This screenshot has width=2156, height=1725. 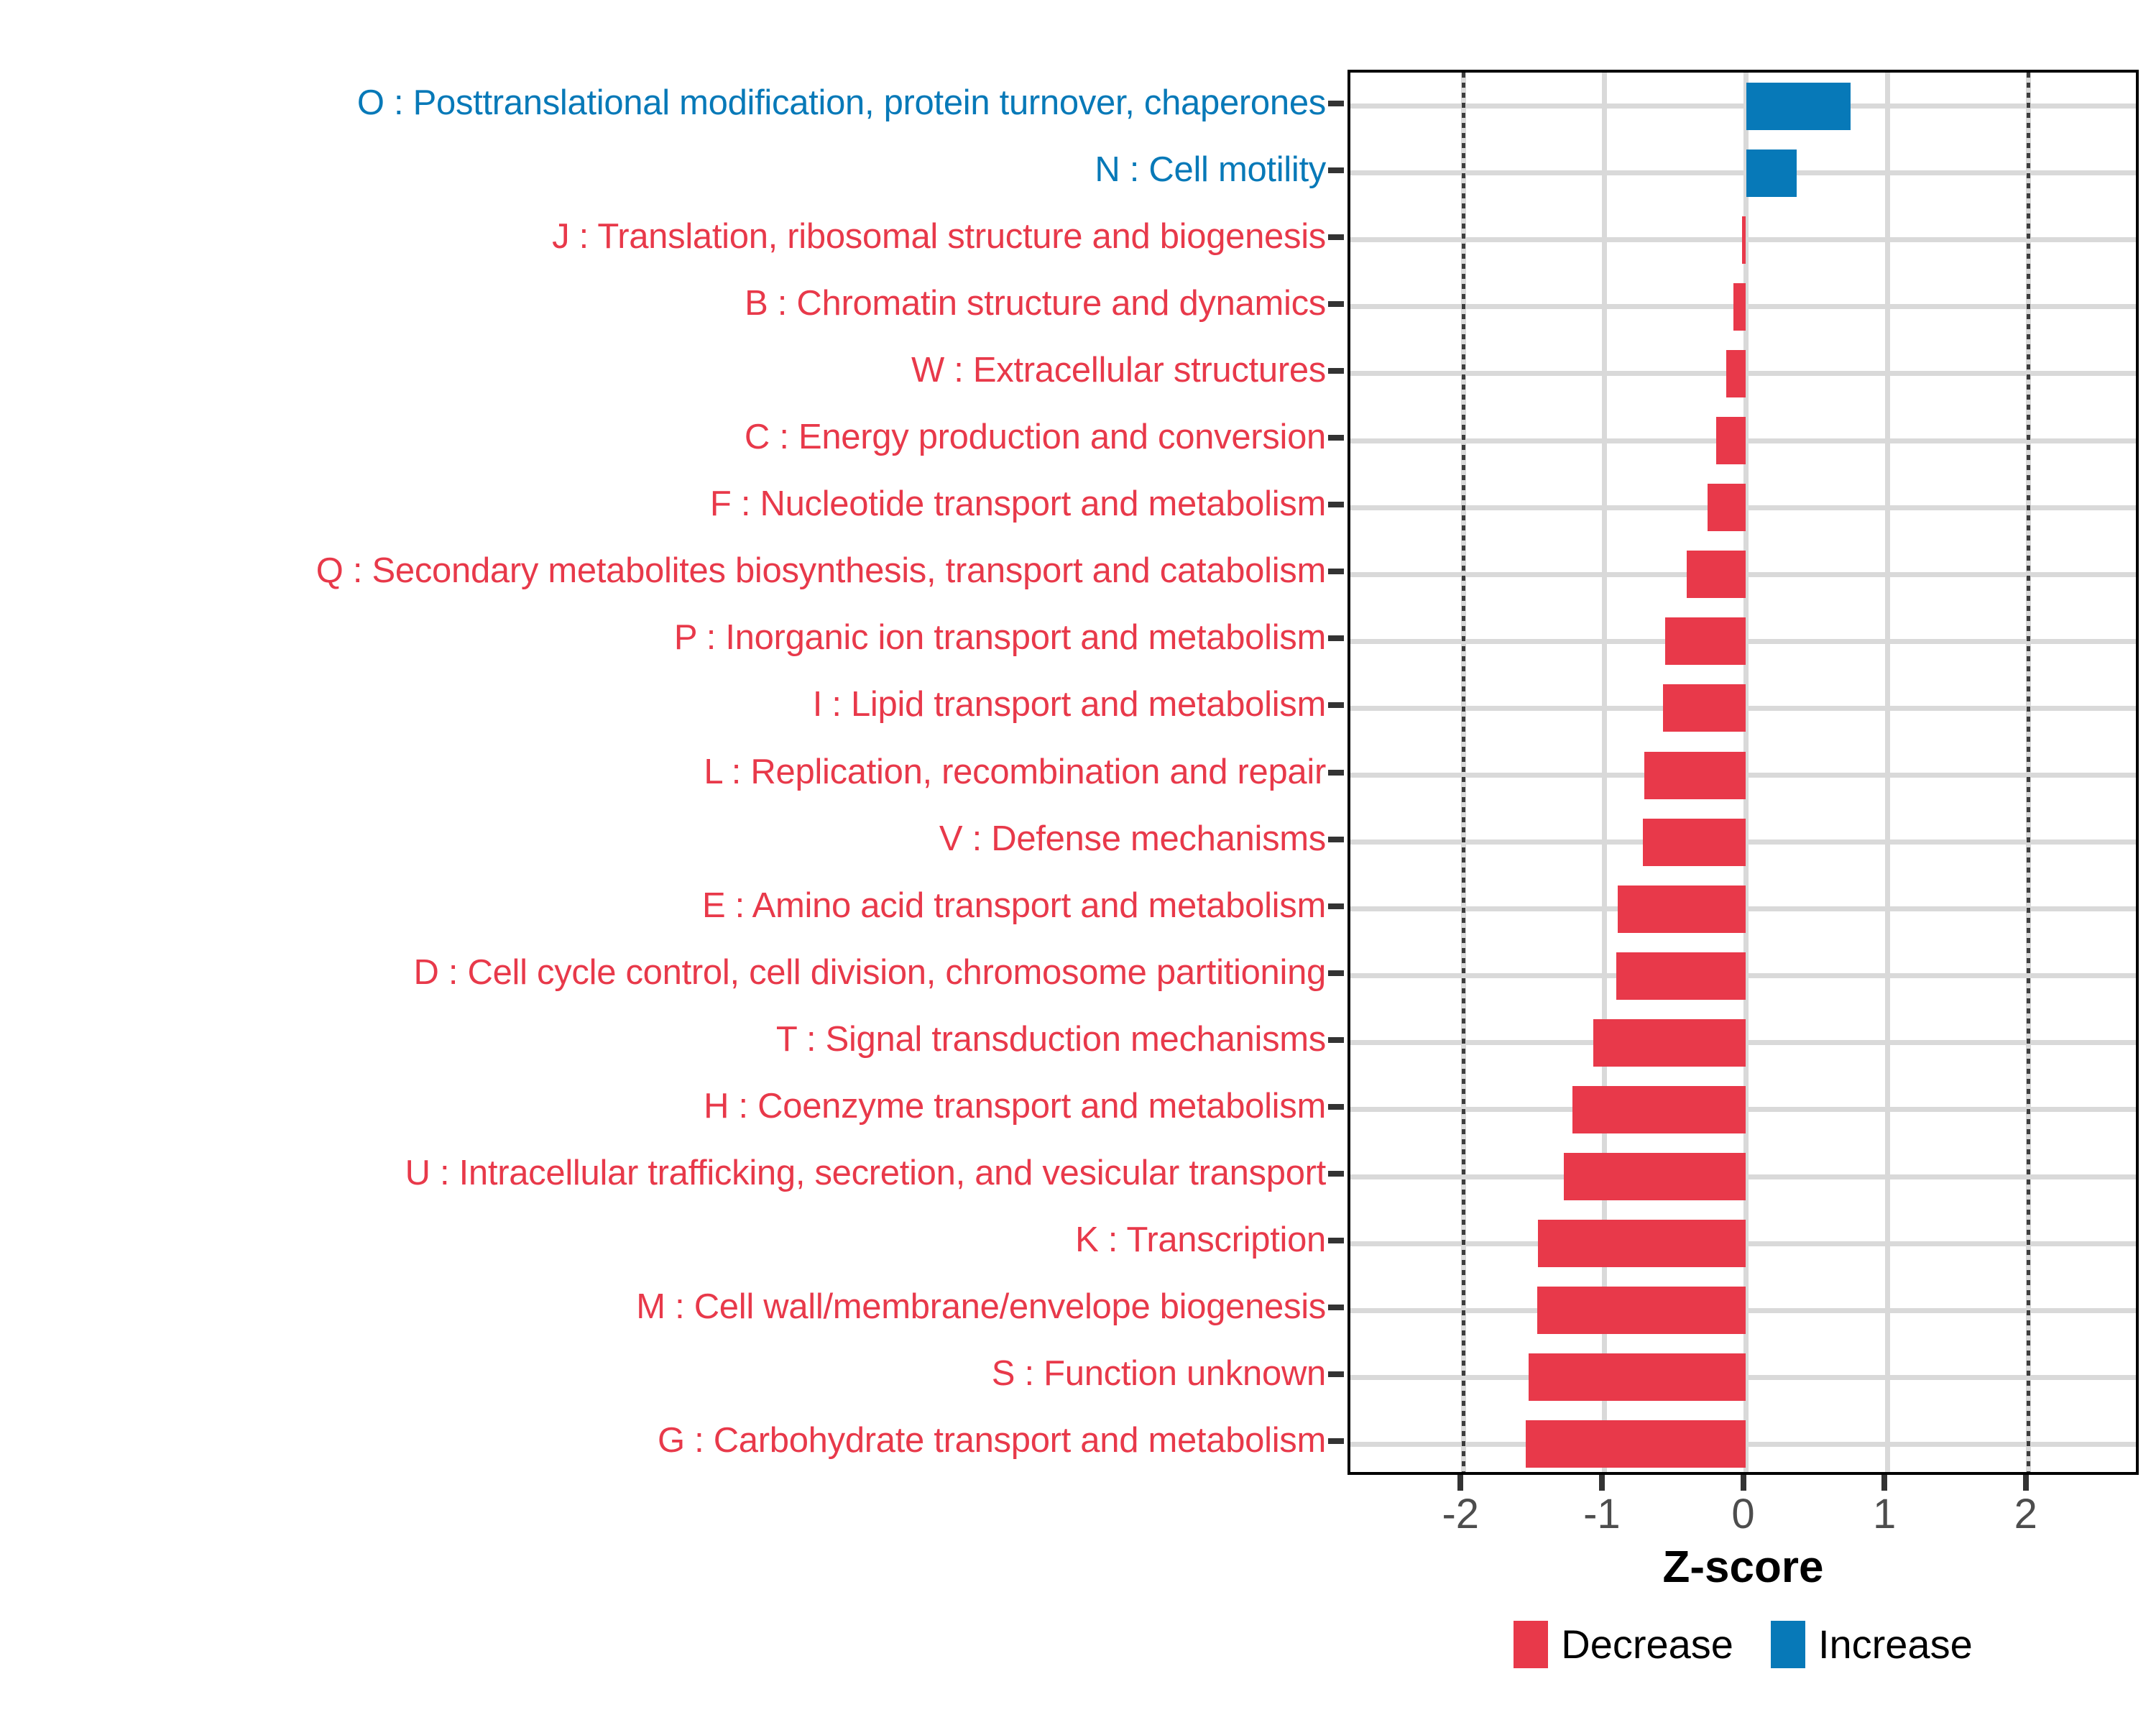 I want to click on legend-entry: Decrease, so click(x=1624, y=1644).